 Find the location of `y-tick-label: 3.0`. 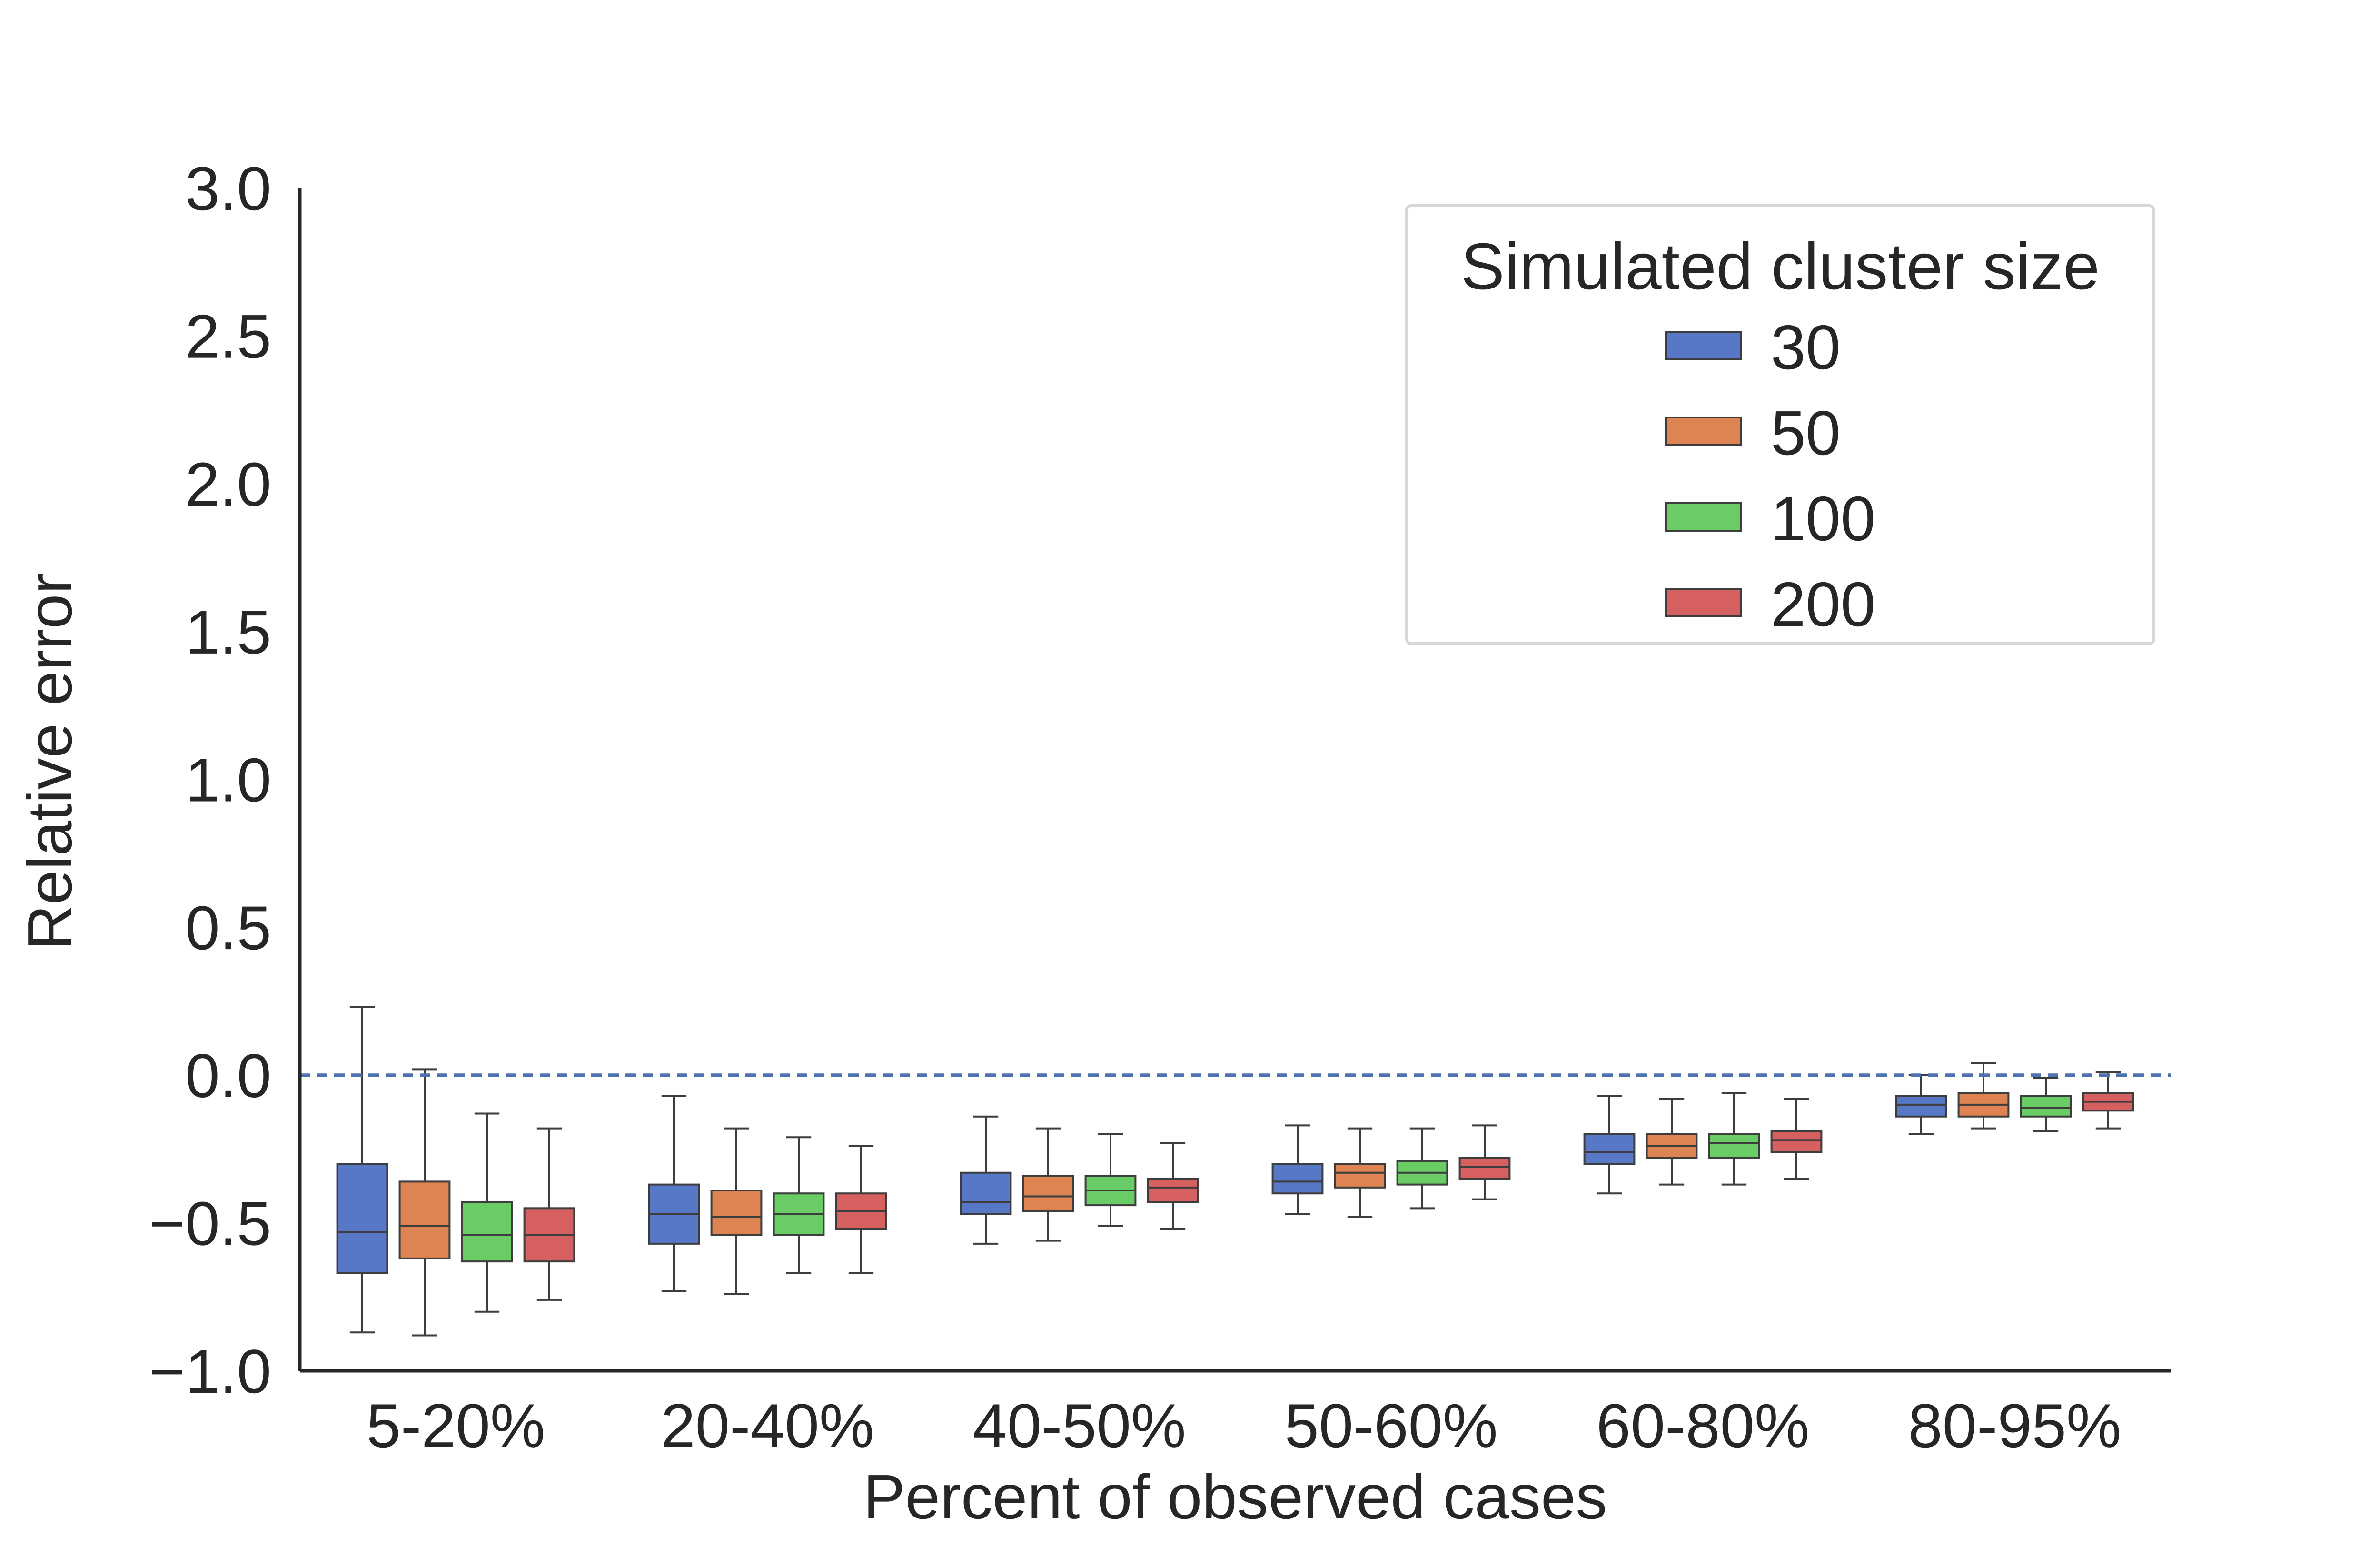

y-tick-label: 3.0 is located at coordinates (228, 188).